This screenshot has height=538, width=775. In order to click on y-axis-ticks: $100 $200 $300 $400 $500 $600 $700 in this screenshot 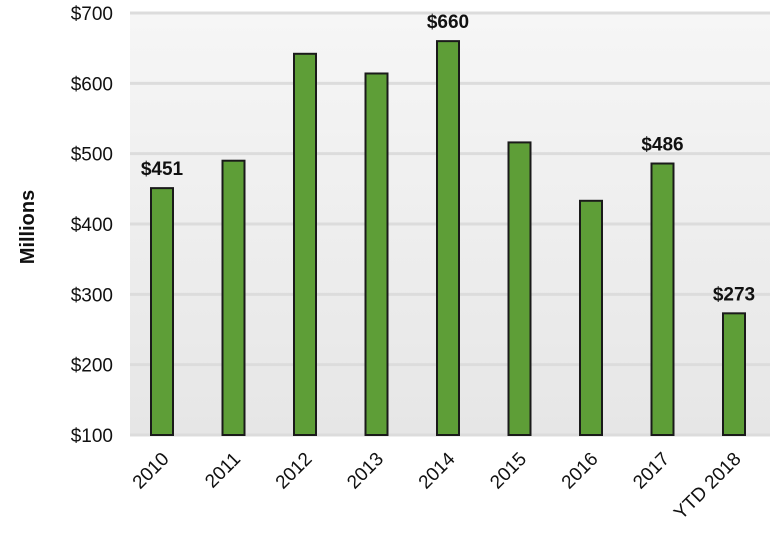, I will do `click(92, 225)`.